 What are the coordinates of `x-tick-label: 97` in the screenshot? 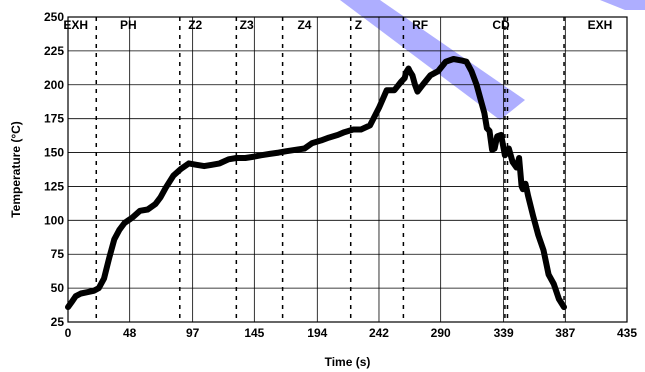 It's located at (193, 333).